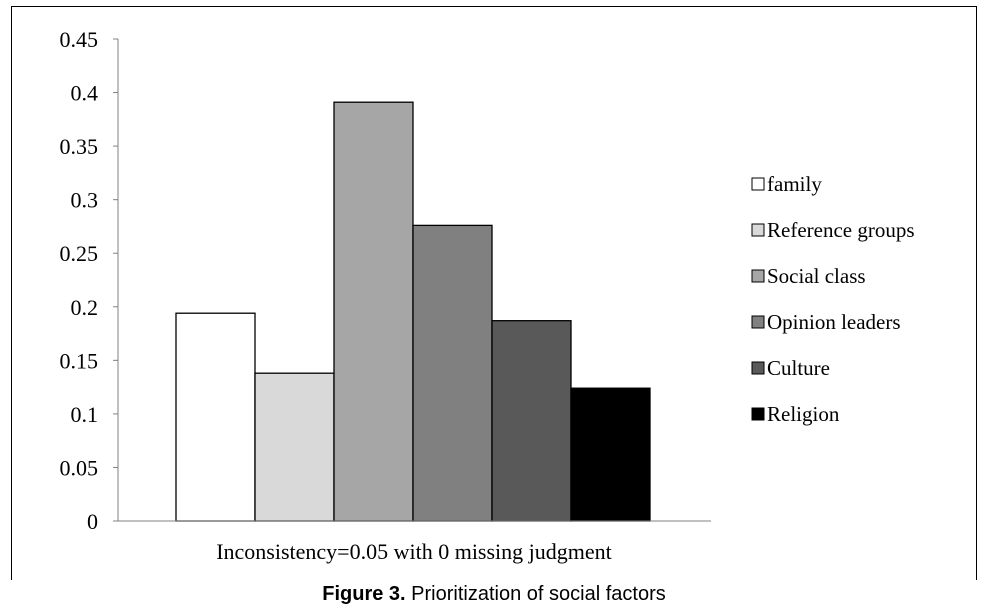 Image resolution: width=988 pixels, height=615 pixels. What do you see at coordinates (85, 307) in the screenshot?
I see `y-tick-label: 0.2` at bounding box center [85, 307].